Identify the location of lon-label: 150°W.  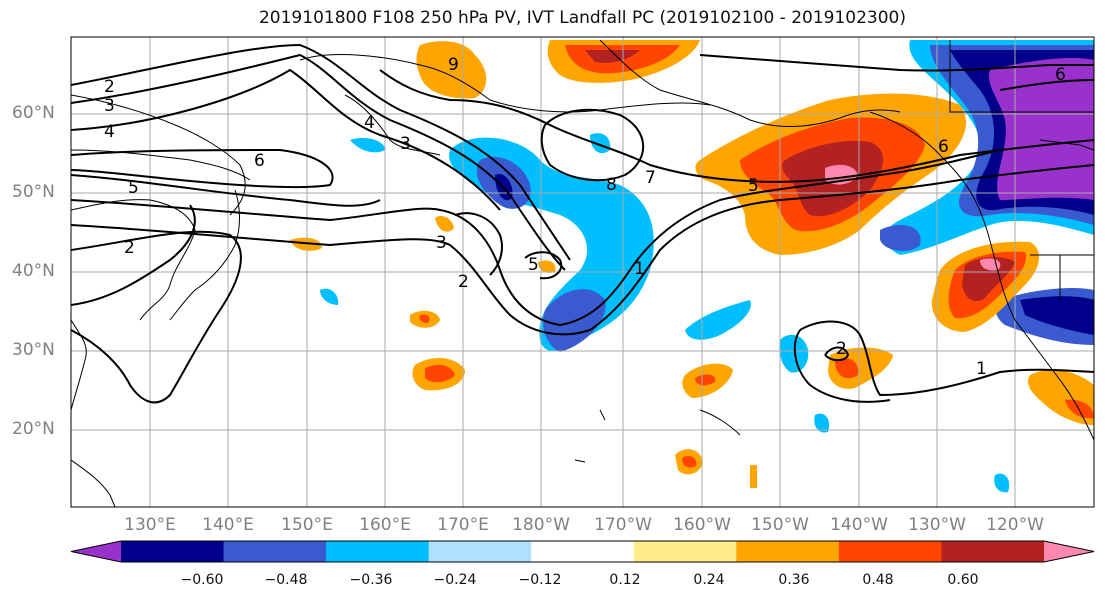
(780, 525).